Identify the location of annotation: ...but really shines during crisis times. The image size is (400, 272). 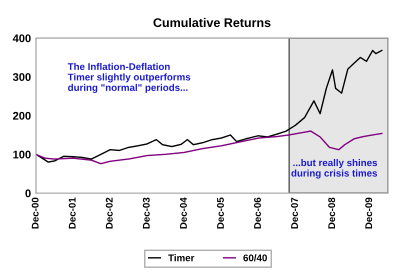
(334, 169).